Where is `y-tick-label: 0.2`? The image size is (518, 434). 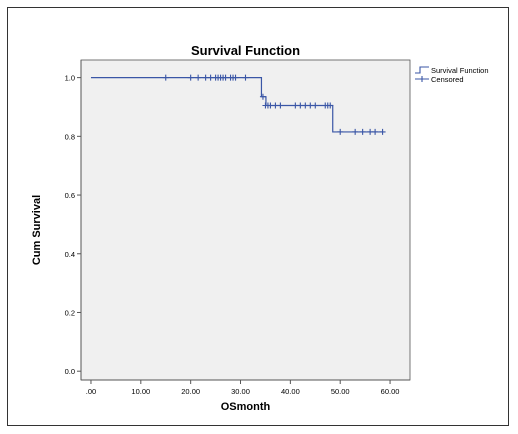
y-tick-label: 0.2 is located at coordinates (70, 312).